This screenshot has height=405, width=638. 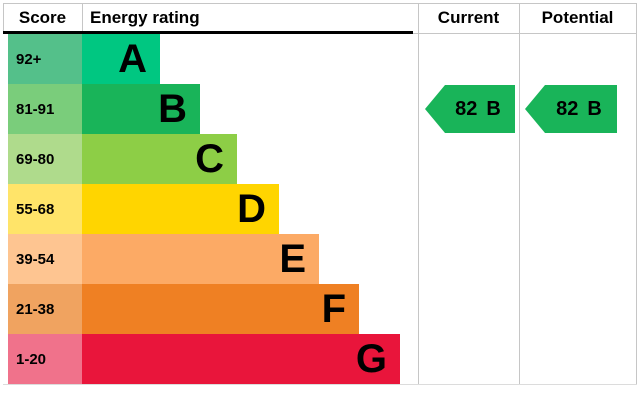 I want to click on band-bar: E, so click(x=200, y=259).